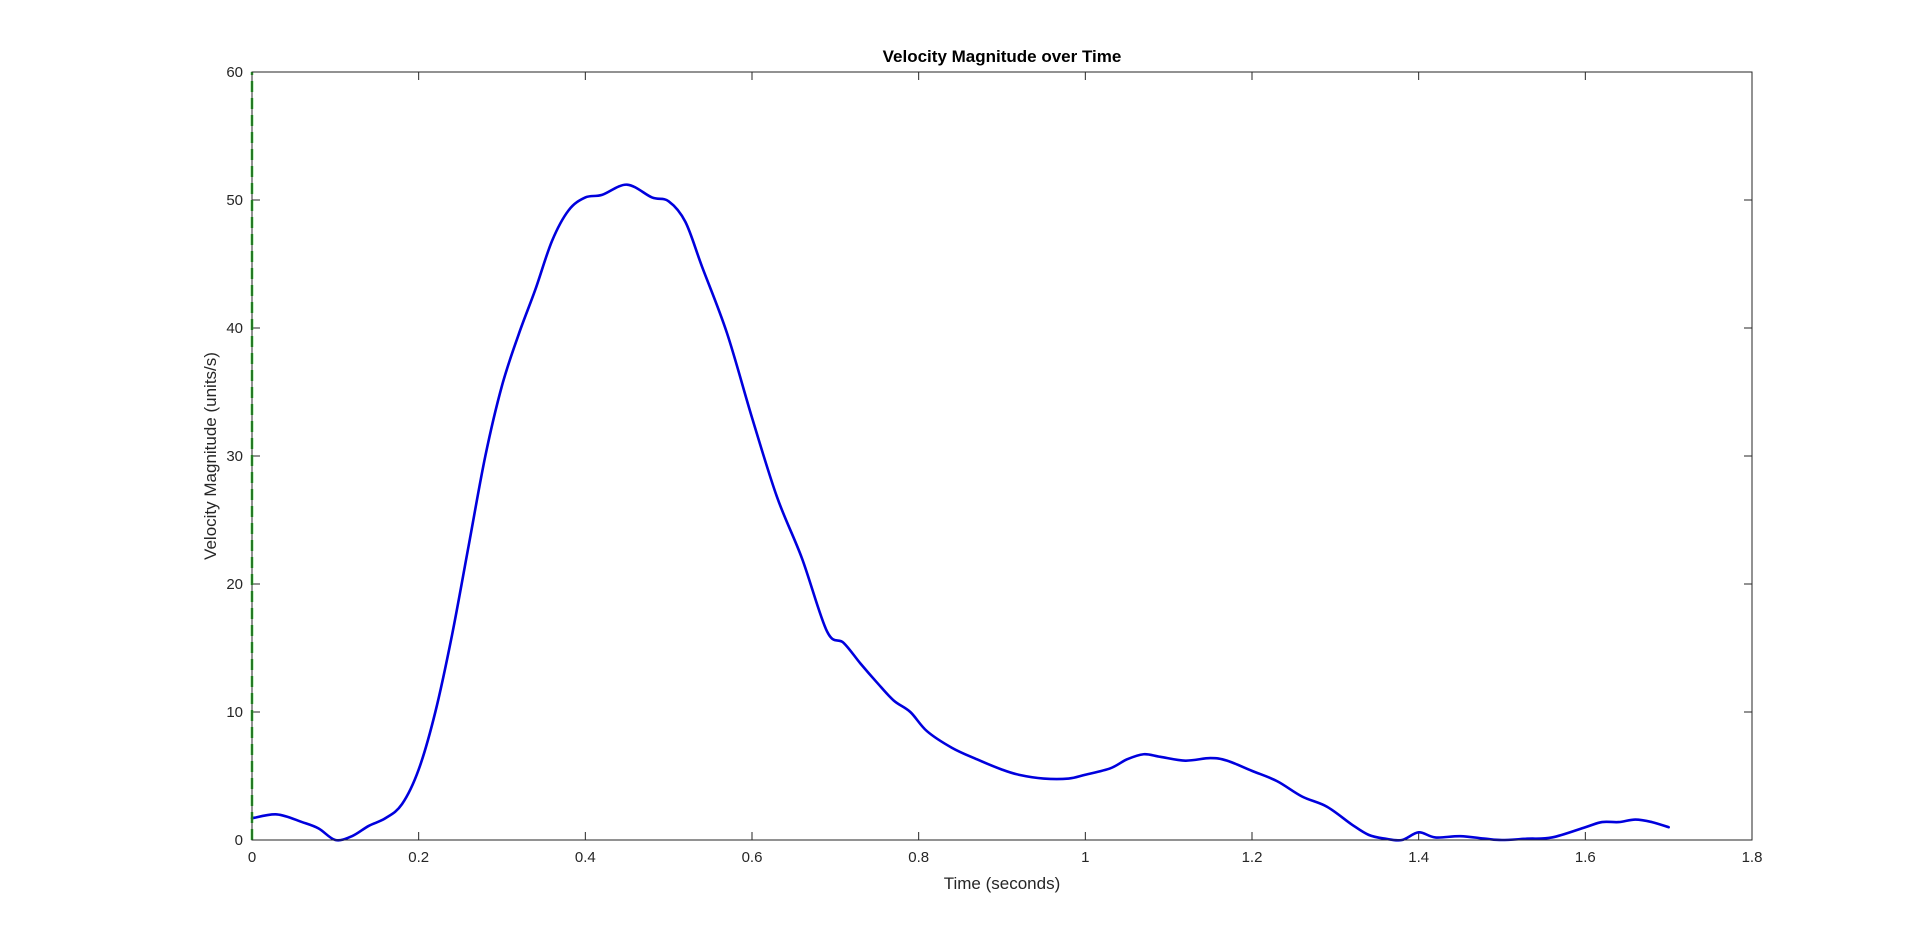 This screenshot has height=936, width=1920. What do you see at coordinates (1252, 857) in the screenshot?
I see `x-tick-label: 1.2` at bounding box center [1252, 857].